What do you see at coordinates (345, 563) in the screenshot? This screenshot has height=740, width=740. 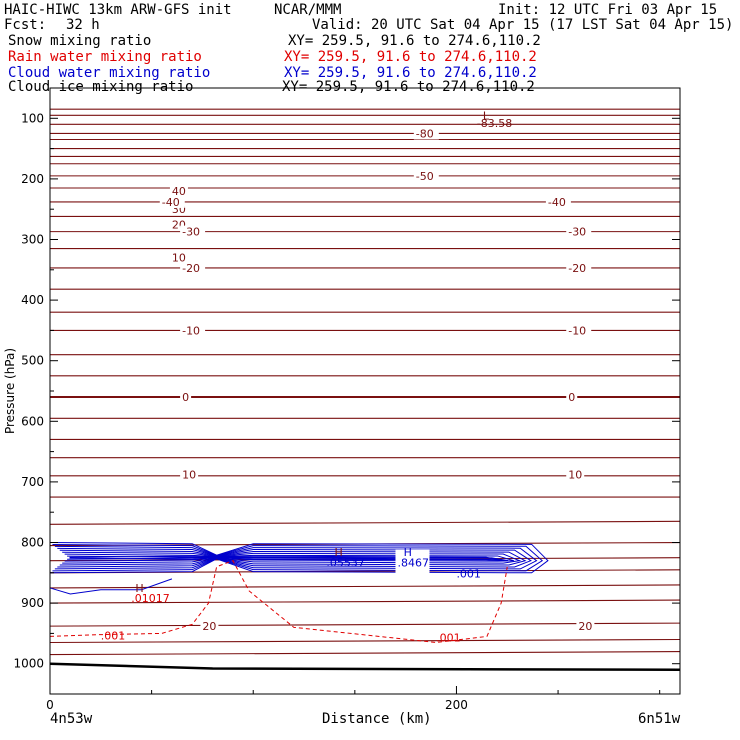 I see `cloud-secondary-value: .05537` at bounding box center [345, 563].